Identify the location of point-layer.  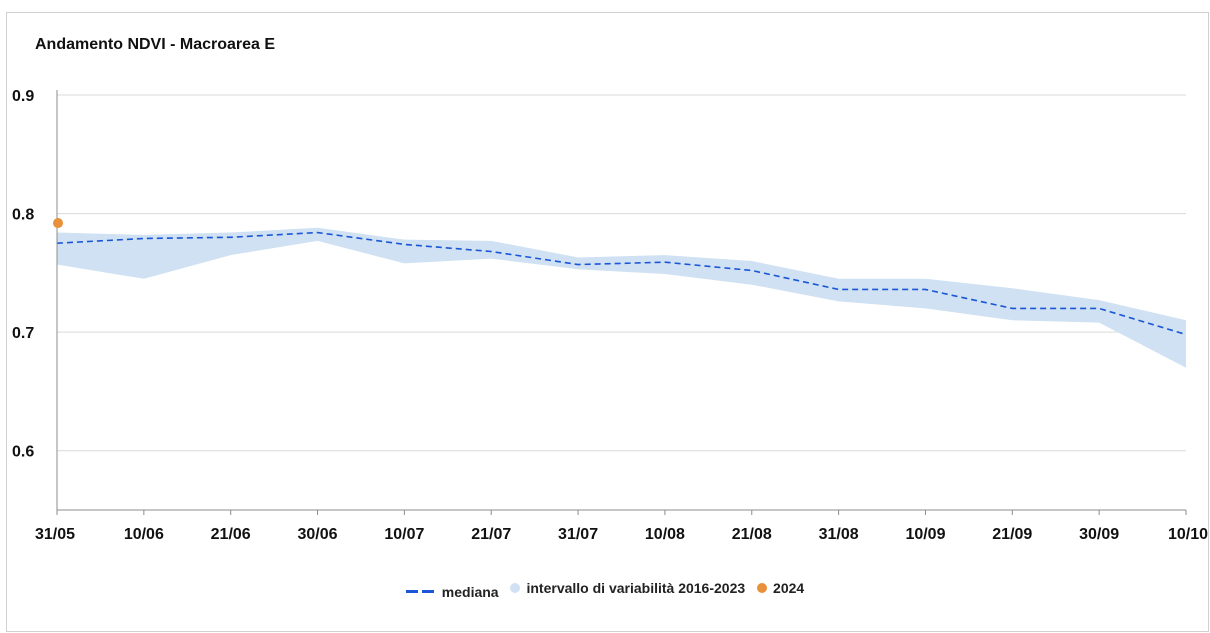
(58, 223).